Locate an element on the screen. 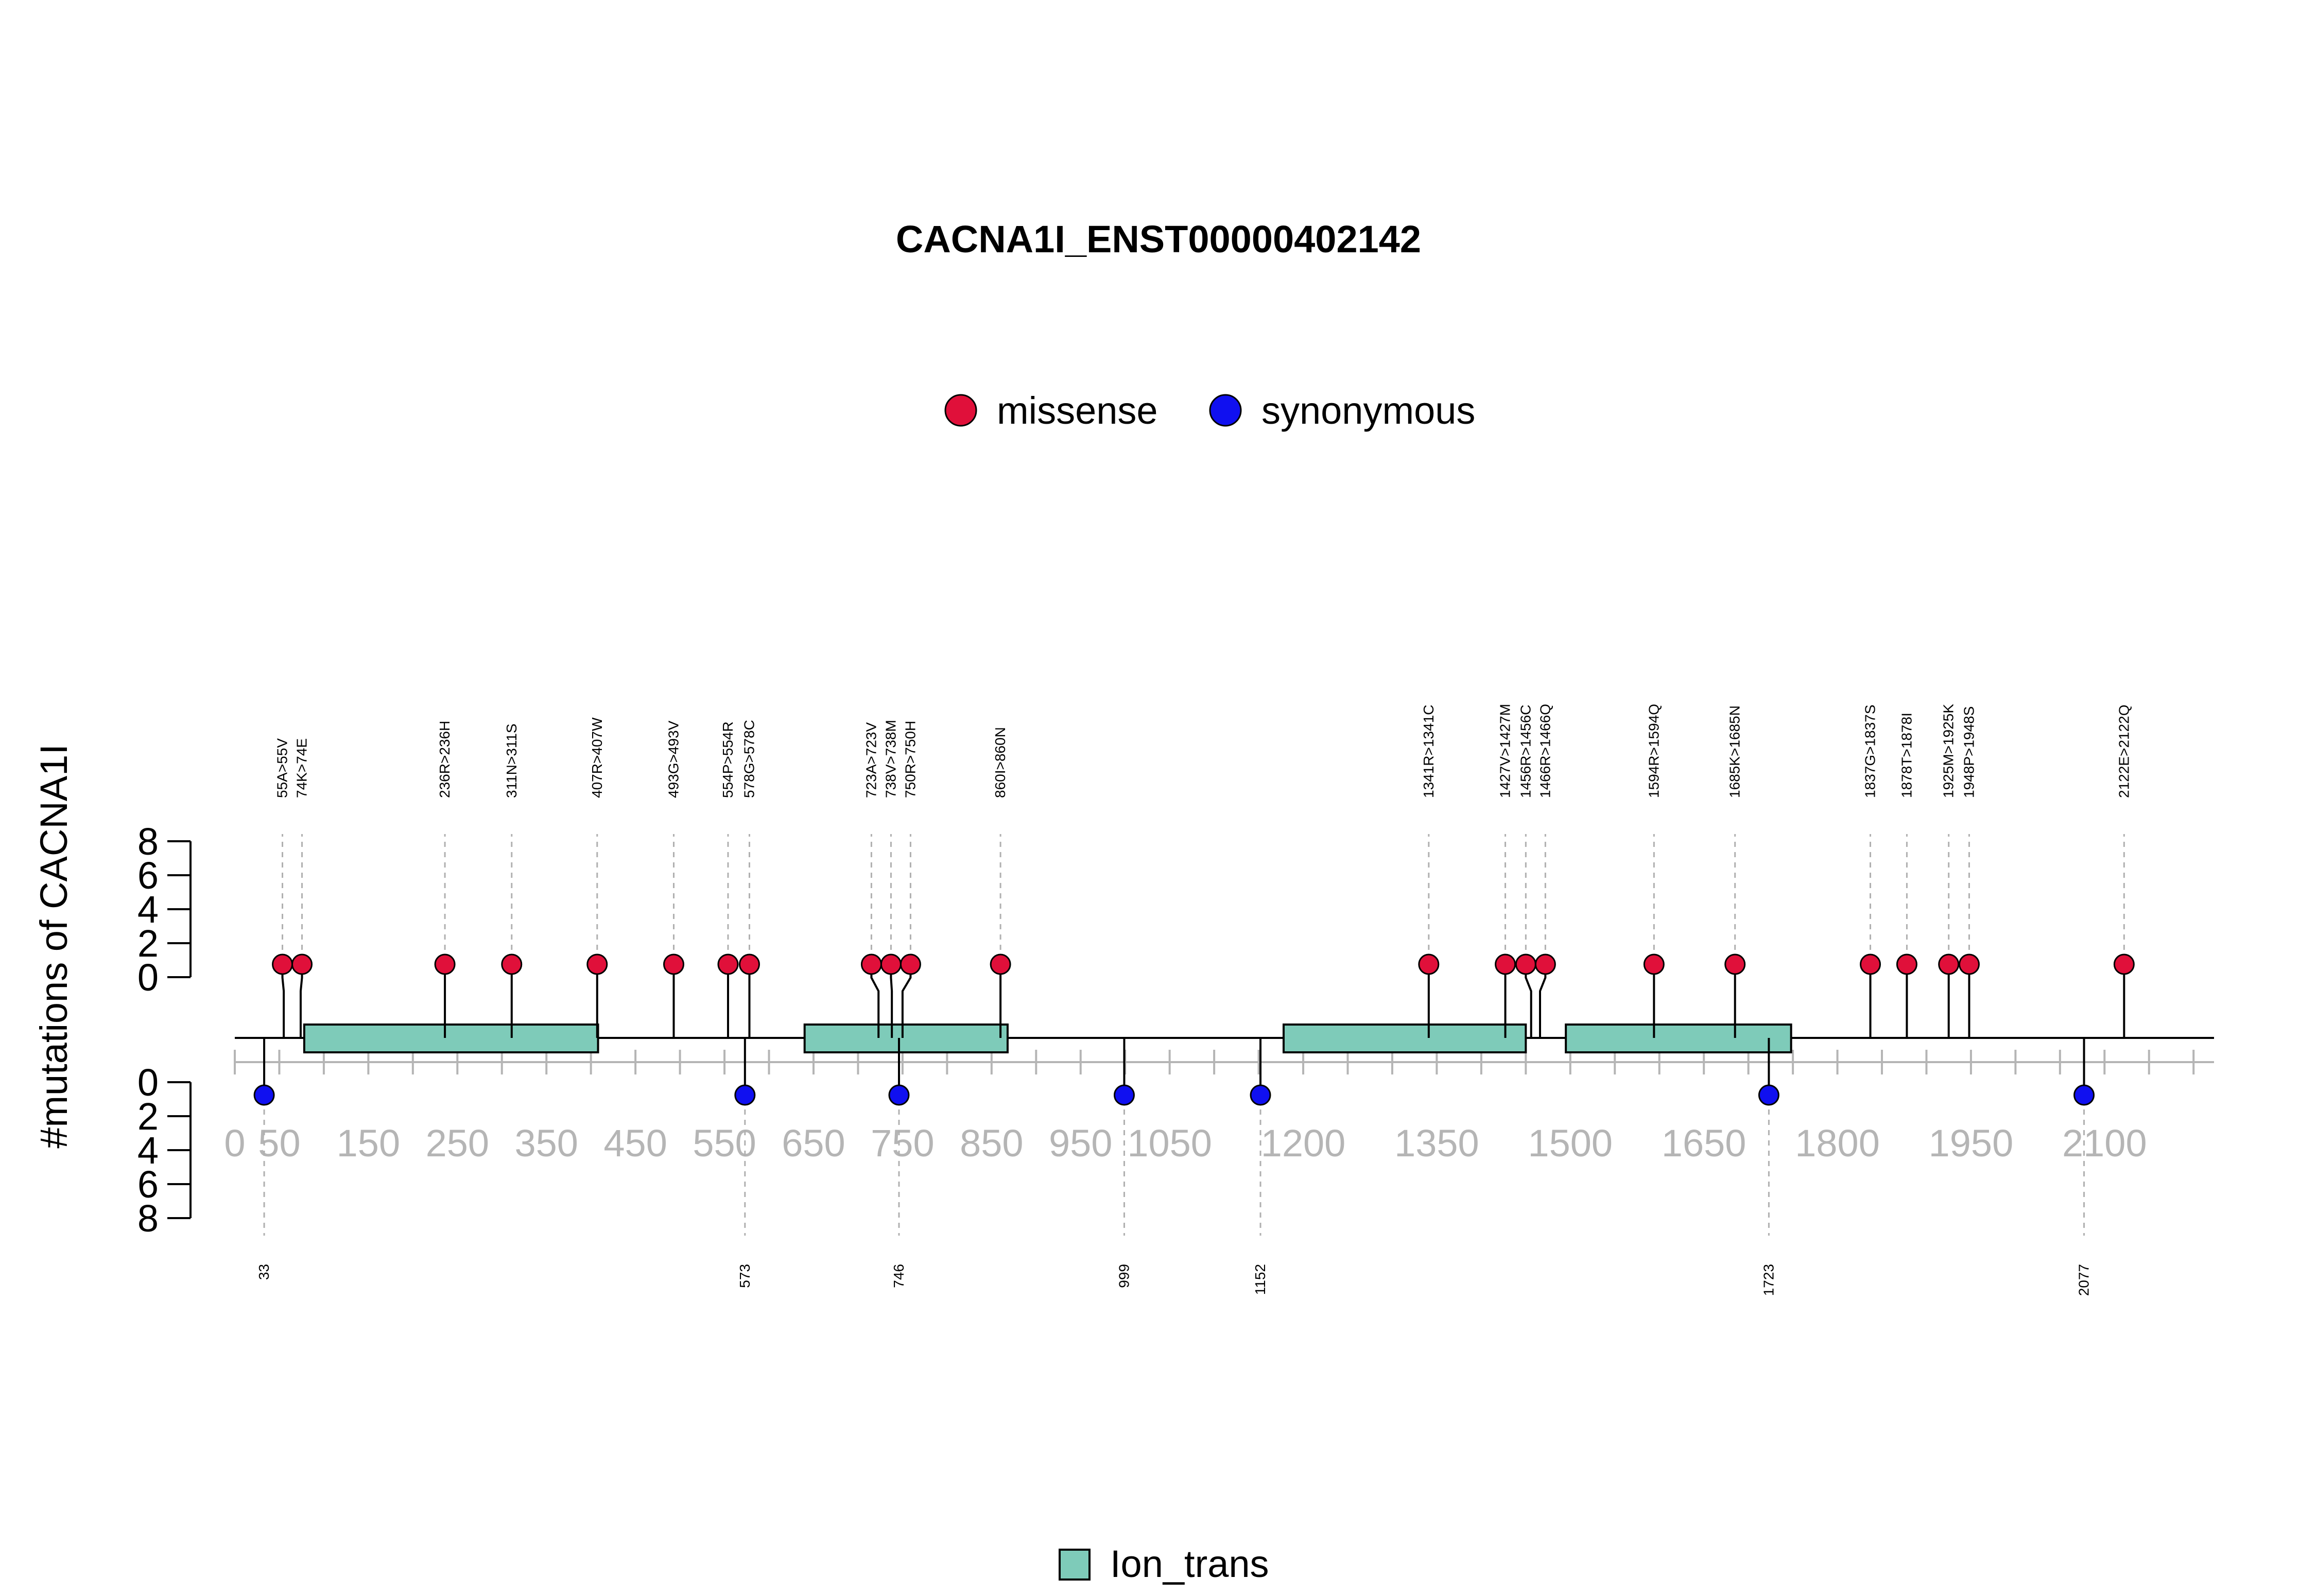 The image size is (2317, 1596). x-tick-label: 550 is located at coordinates (724, 1144).